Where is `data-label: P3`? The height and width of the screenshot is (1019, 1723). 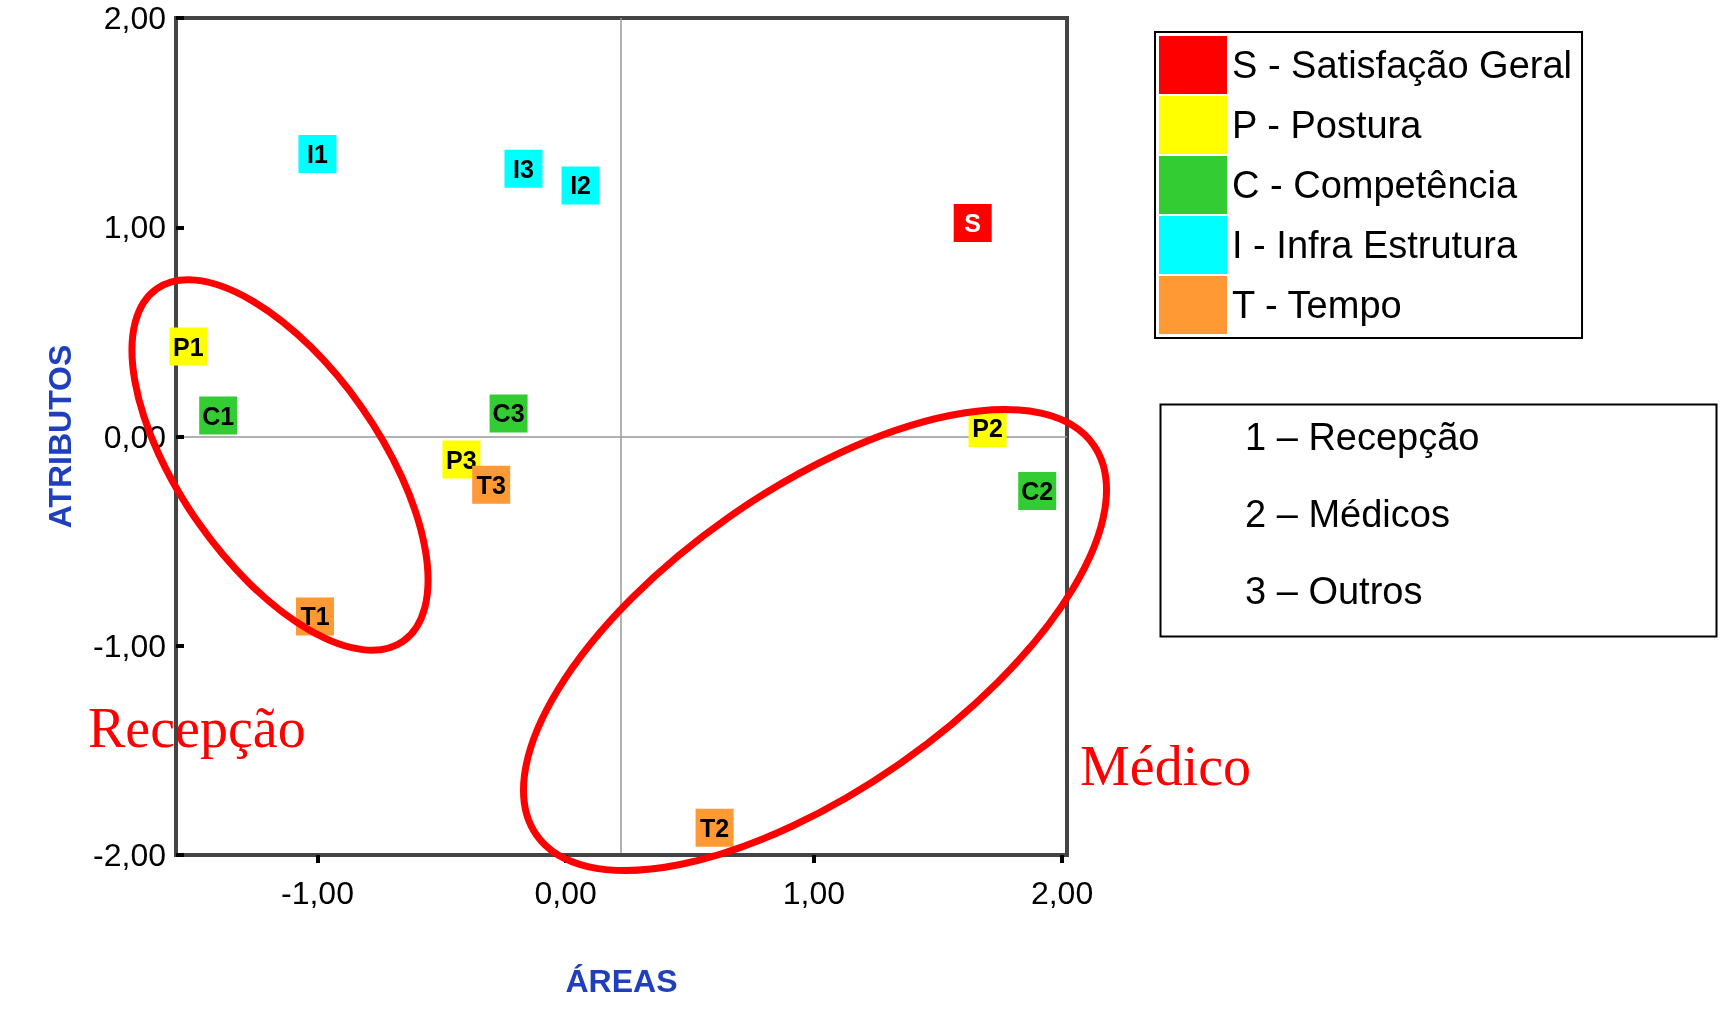
data-label: P3 is located at coordinates (461, 459).